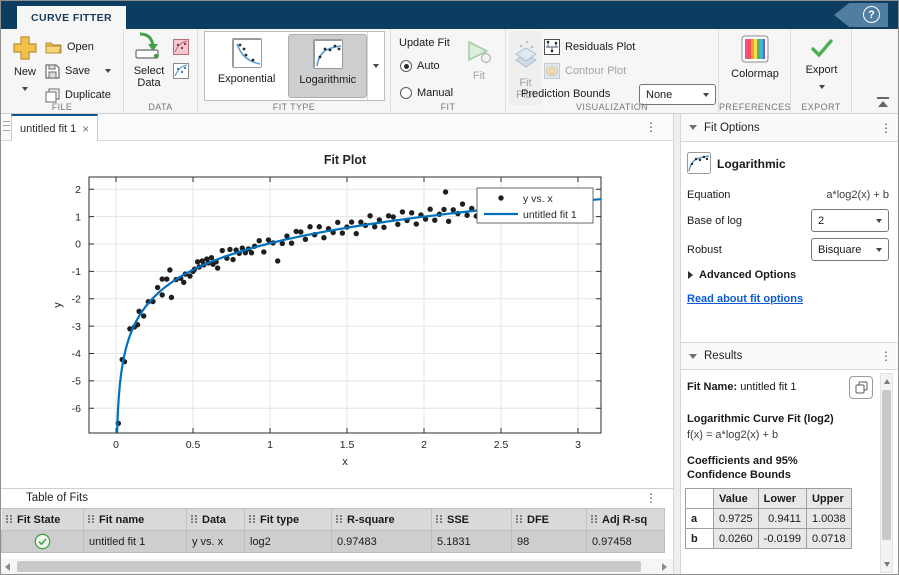 The height and width of the screenshot is (575, 899). I want to click on coeff-a-label: a, so click(699, 518).